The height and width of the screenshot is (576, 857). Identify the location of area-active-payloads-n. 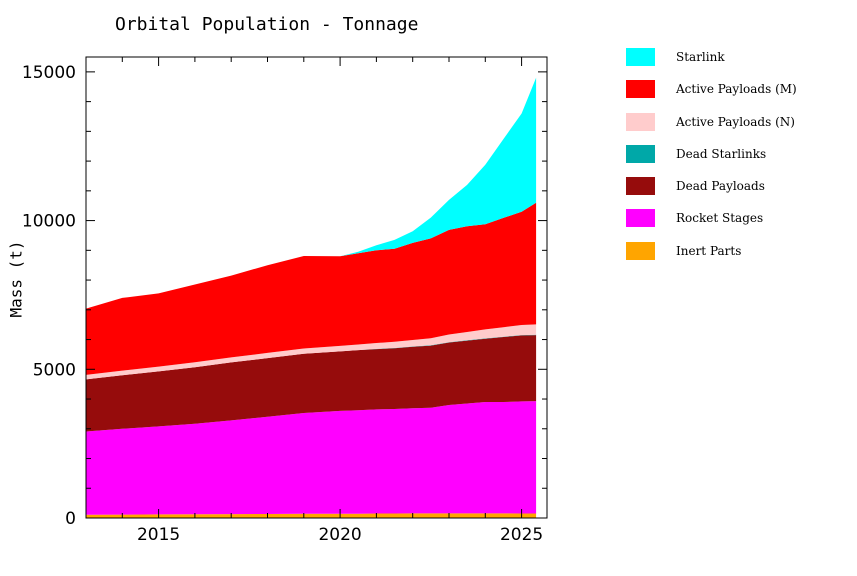
(311, 352).